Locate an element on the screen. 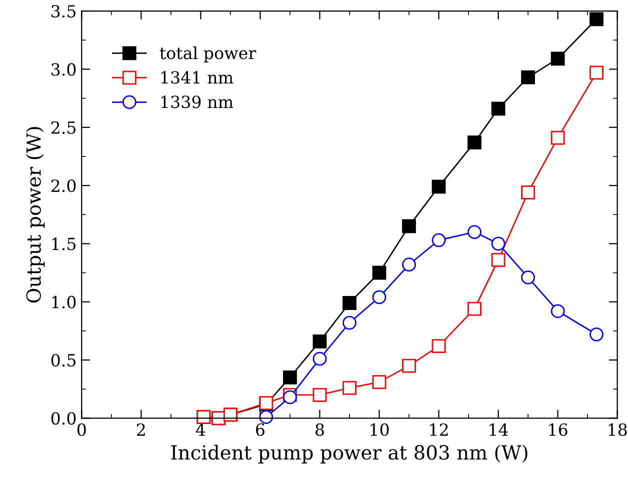 Image resolution: width=628 pixels, height=479 pixels. x-tick-label: 12 is located at coordinates (439, 429).